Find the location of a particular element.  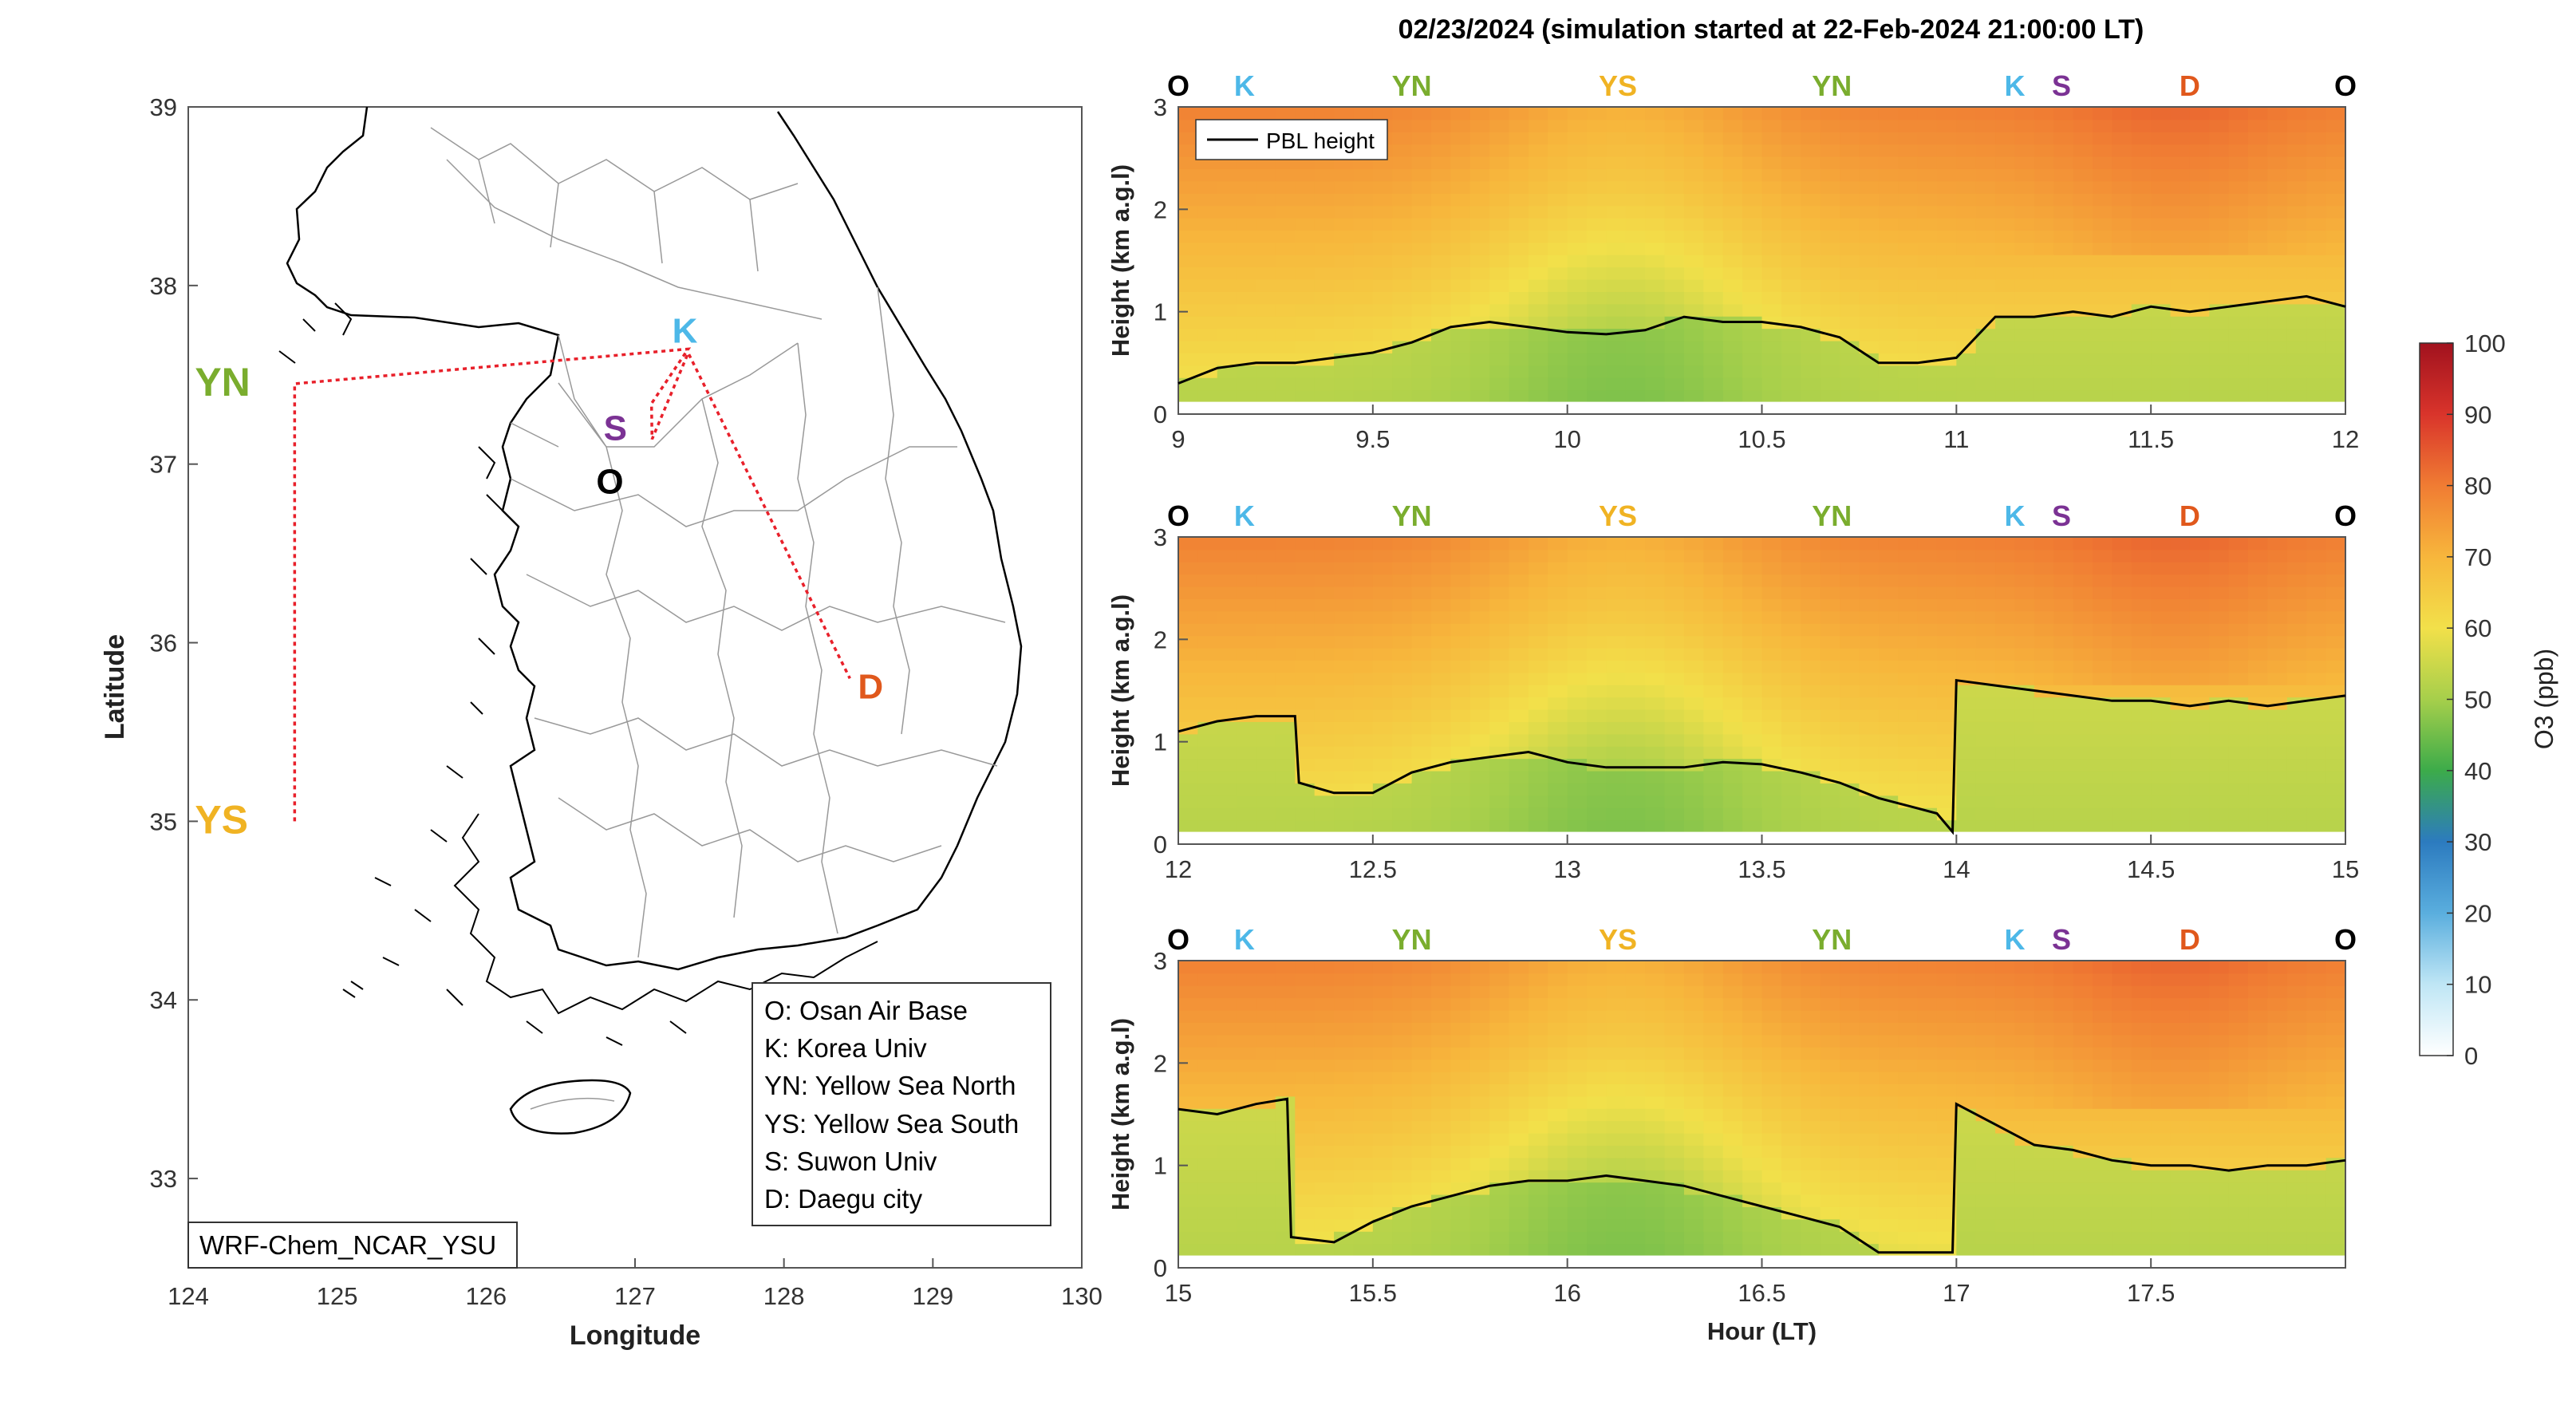

map-x-tick-label: 127 is located at coordinates (635, 1296).